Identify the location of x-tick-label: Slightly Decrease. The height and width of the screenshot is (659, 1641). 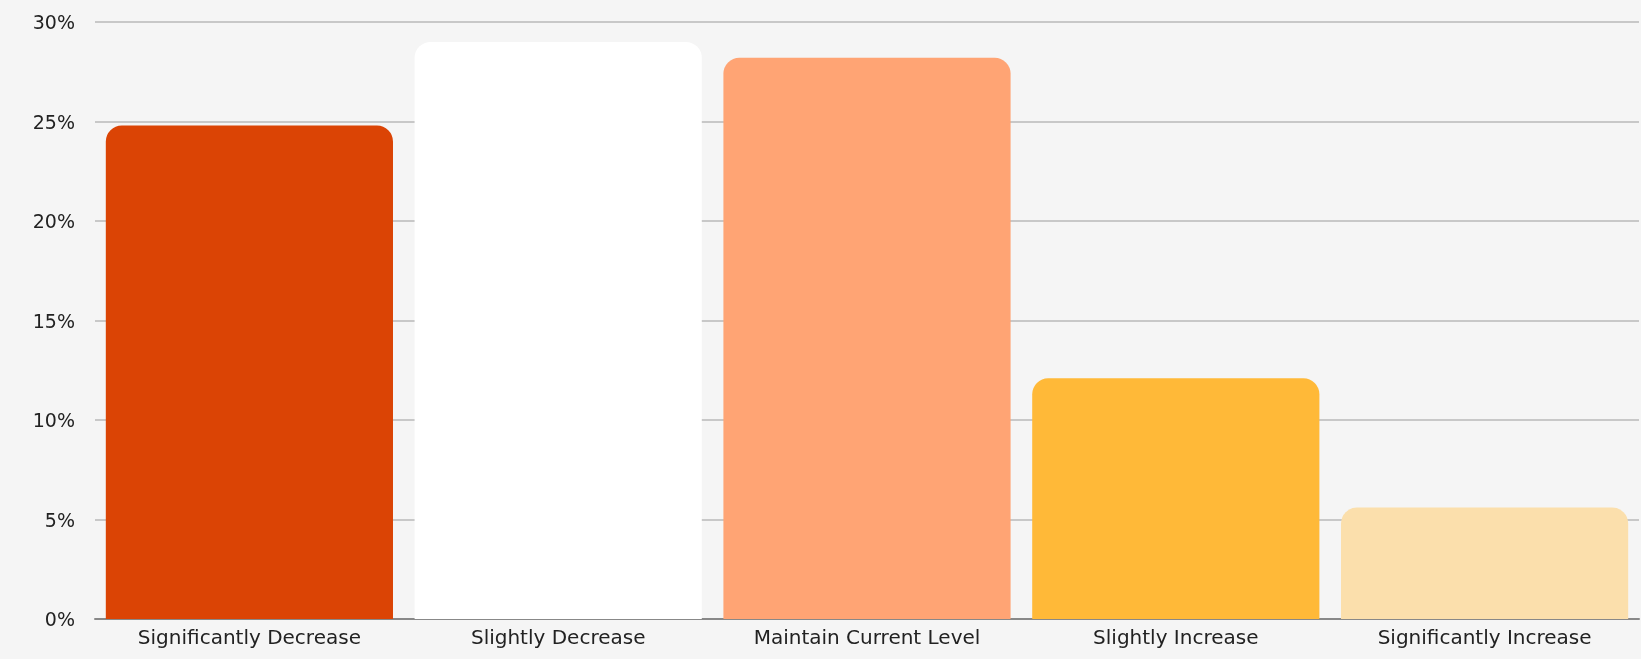
(558, 637).